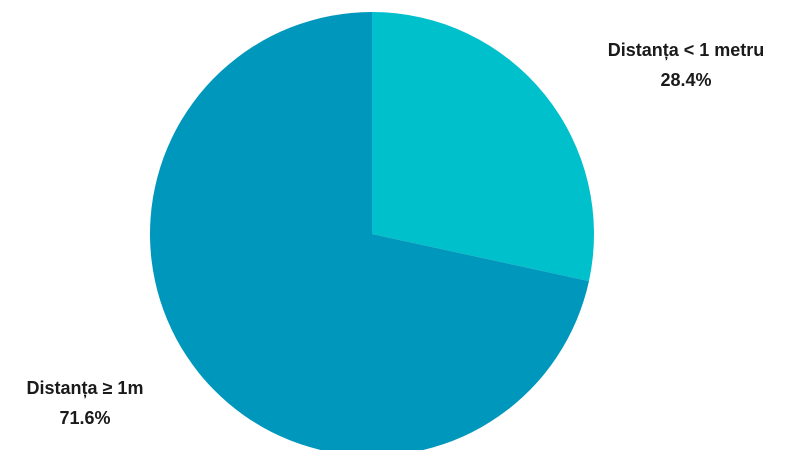  Describe the element at coordinates (85, 388) in the screenshot. I see `slice-label-distance-1m-or-more: Distanța ≥ 1m` at that location.